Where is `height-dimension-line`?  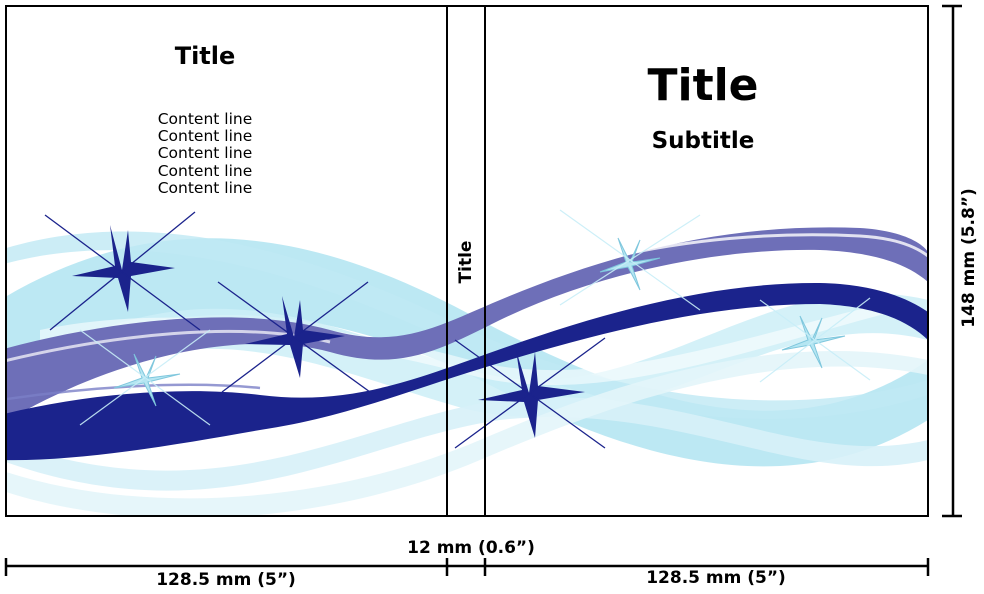
height-dimension-line is located at coordinates (952, 261).